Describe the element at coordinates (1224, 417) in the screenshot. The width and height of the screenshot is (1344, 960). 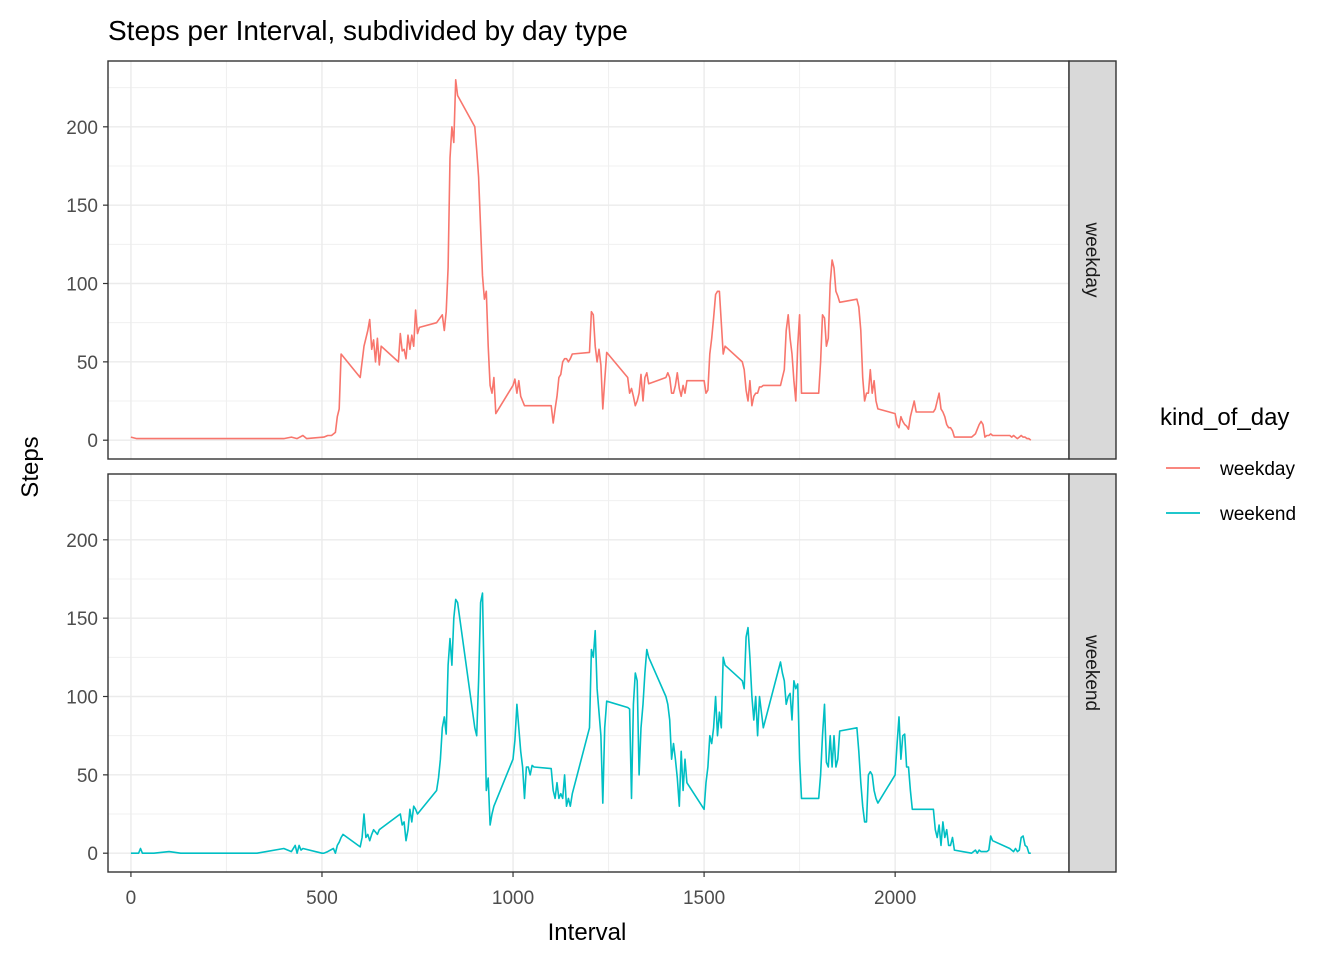
I see `legend-title: kind_of_day` at that location.